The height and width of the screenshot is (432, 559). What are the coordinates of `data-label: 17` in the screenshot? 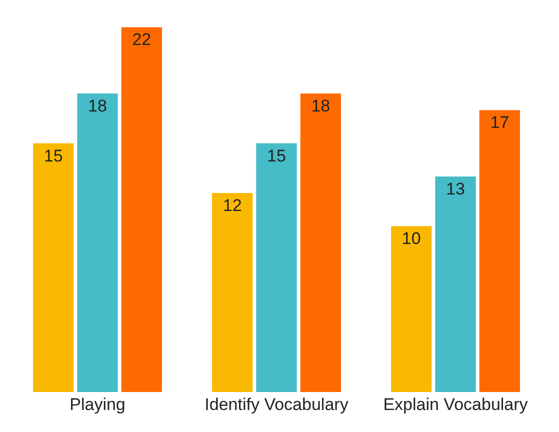 It's located at (500, 122).